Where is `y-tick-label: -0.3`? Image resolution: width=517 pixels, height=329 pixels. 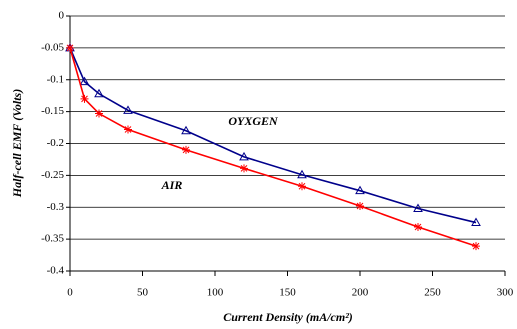 y-tick-label: -0.3 is located at coordinates (56, 207).